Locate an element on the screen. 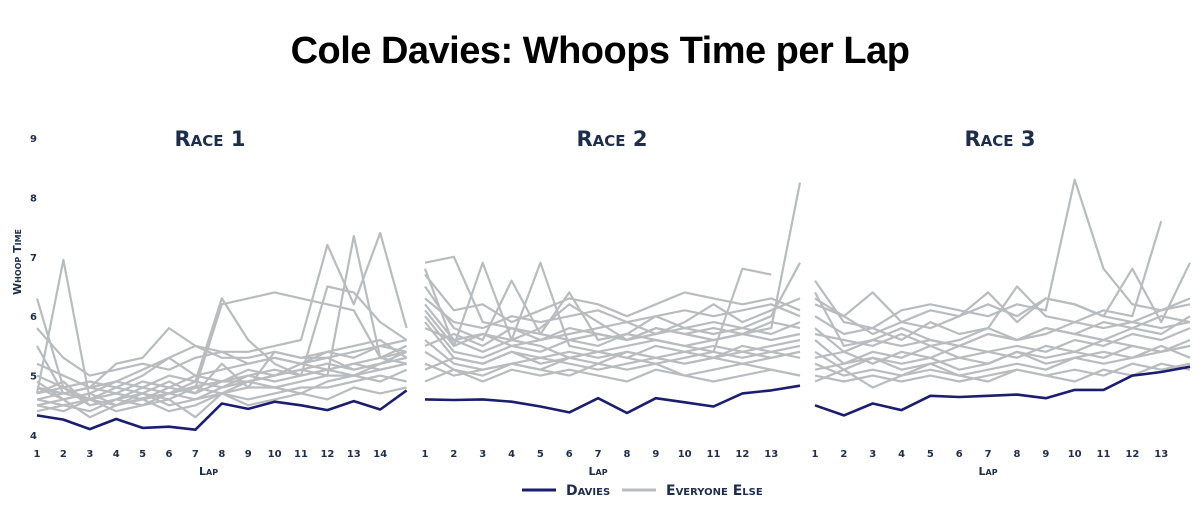 This screenshot has height=524, width=1200. x-tick-label: 14 is located at coordinates (380, 454).